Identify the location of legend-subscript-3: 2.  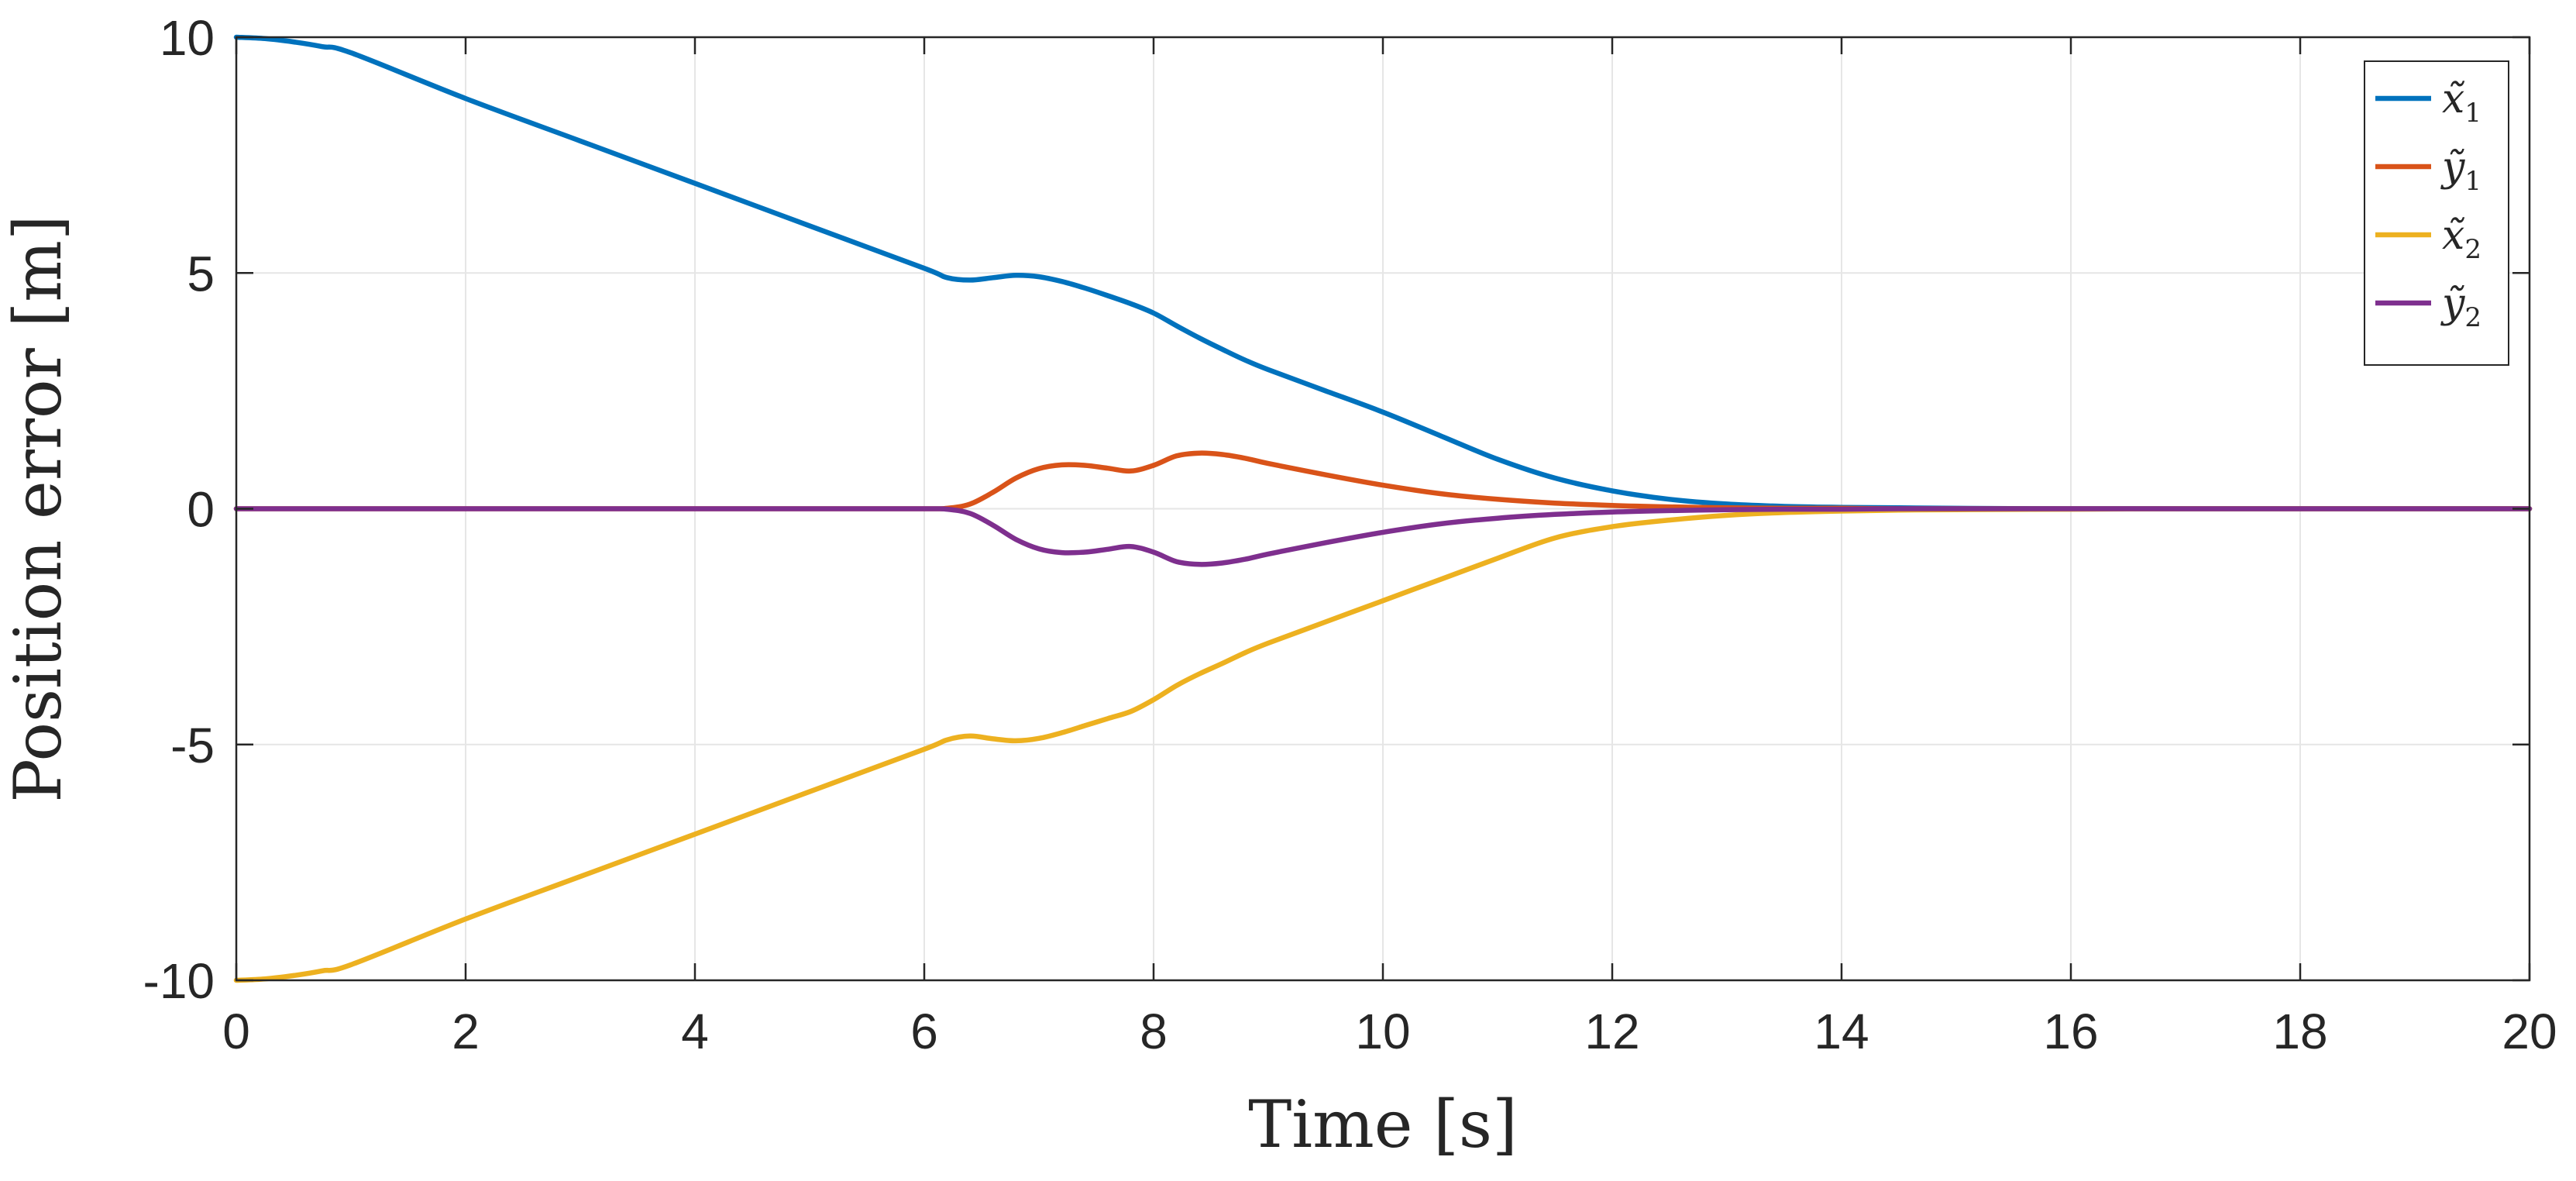
(2472, 250).